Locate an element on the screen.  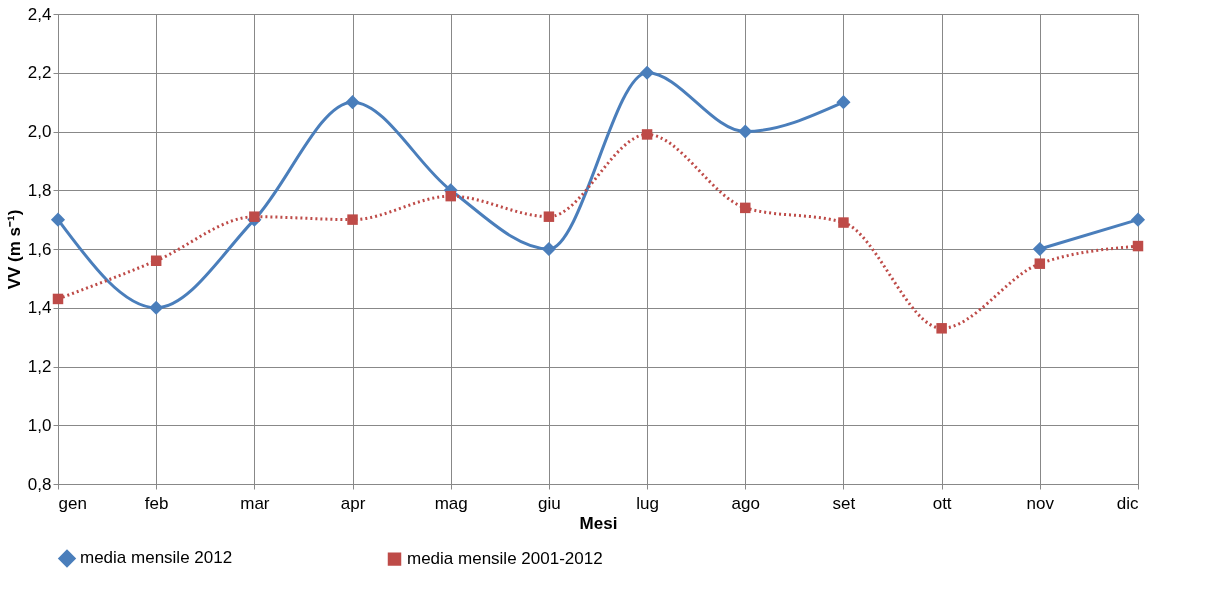
x-tick-label: ott is located at coordinates (942, 503).